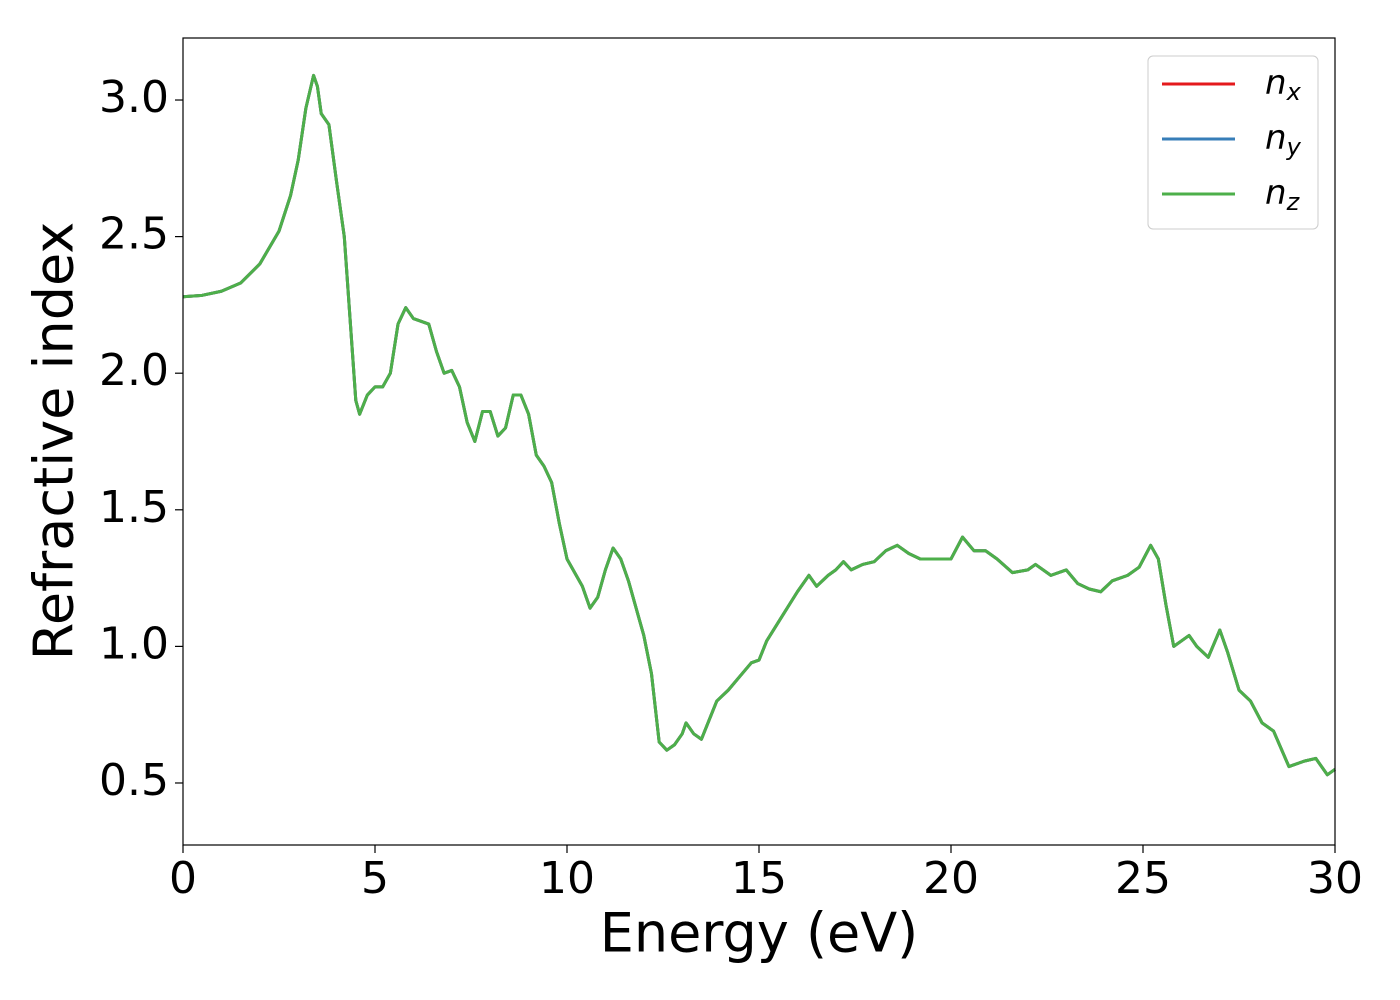  Describe the element at coordinates (1283, 195) in the screenshot. I see `legend-label: nz` at that location.